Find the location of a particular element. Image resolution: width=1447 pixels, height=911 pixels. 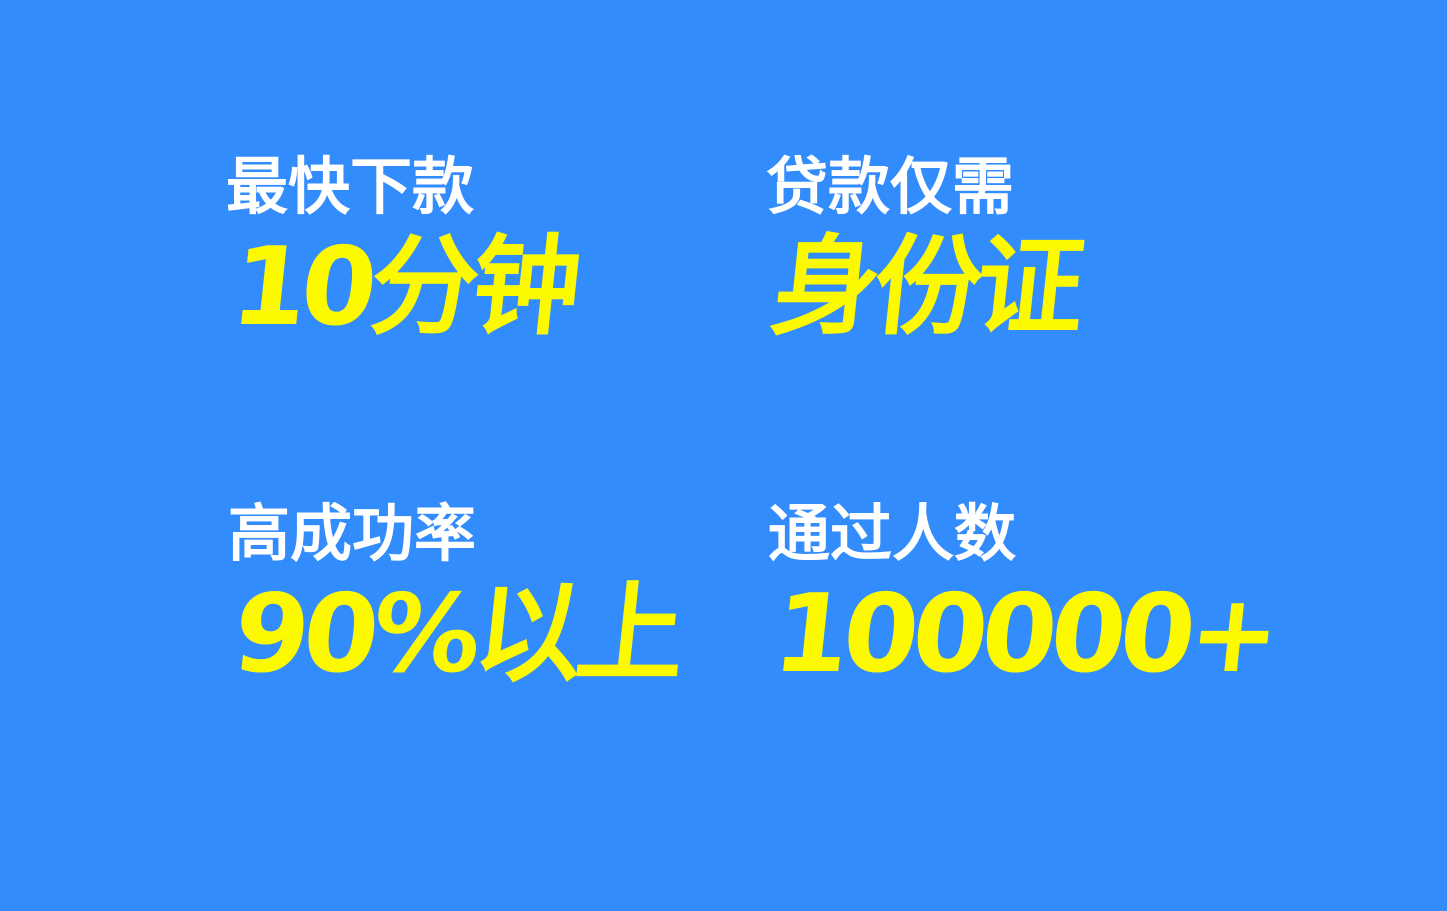

stat-value: 90%以上 is located at coordinates (456, 634).